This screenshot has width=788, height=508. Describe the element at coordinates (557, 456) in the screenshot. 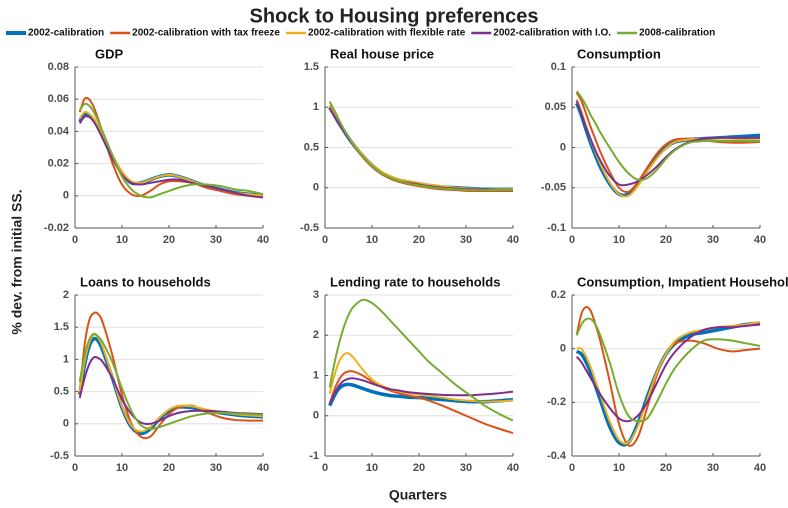

I see `y-tick-label: -0.4` at that location.